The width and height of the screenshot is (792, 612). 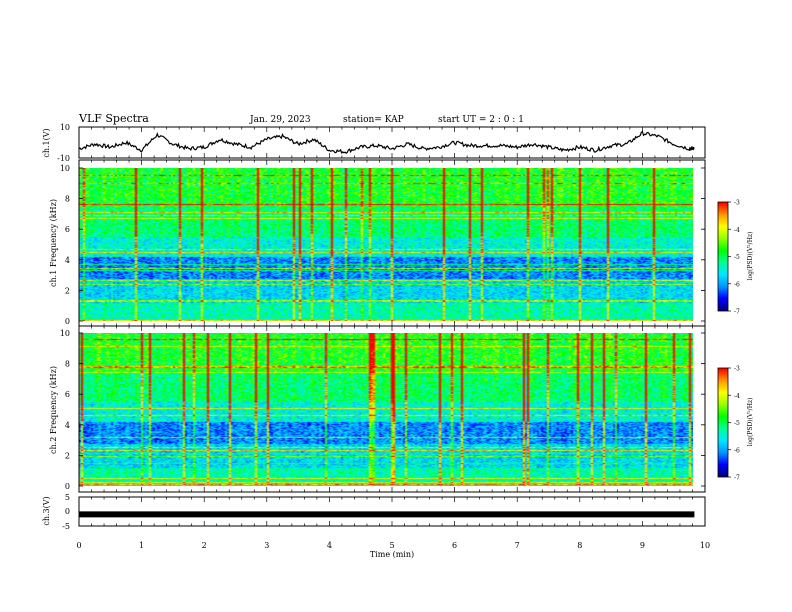 I want to click on x-tick-label: 4, so click(x=329, y=545).